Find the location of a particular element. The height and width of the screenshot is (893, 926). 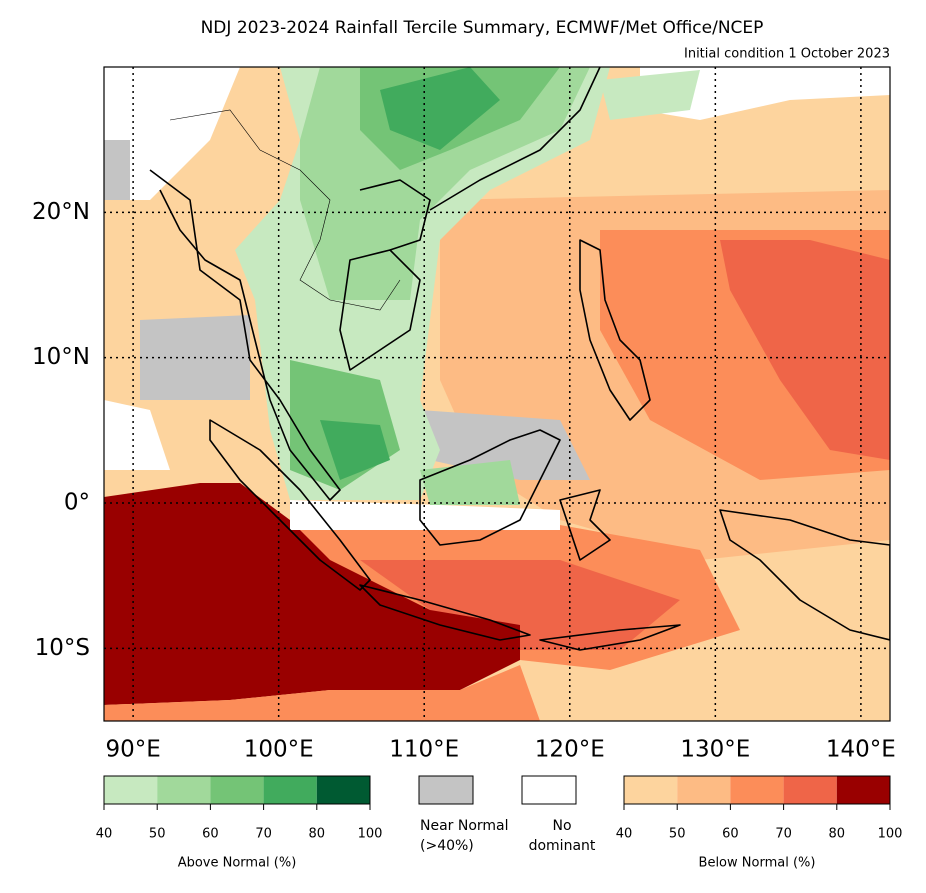

lat-label: 10°S is located at coordinates (62, 648).